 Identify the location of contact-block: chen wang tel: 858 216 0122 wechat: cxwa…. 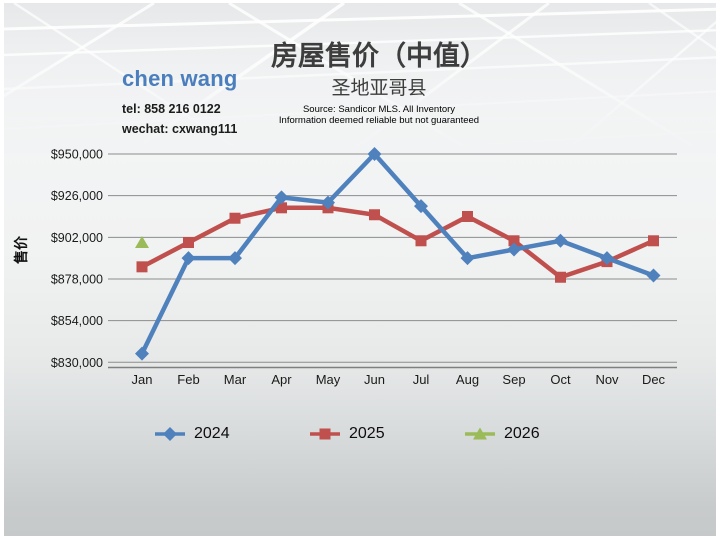
(180, 101).